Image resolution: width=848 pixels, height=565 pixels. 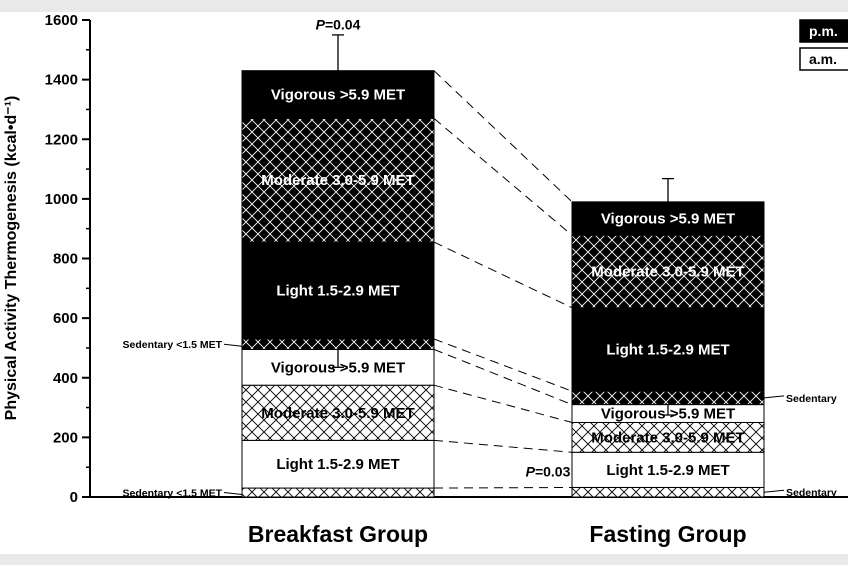 What do you see at coordinates (553, 472) in the screenshot?
I see `p-value-number: =0.03` at bounding box center [553, 472].